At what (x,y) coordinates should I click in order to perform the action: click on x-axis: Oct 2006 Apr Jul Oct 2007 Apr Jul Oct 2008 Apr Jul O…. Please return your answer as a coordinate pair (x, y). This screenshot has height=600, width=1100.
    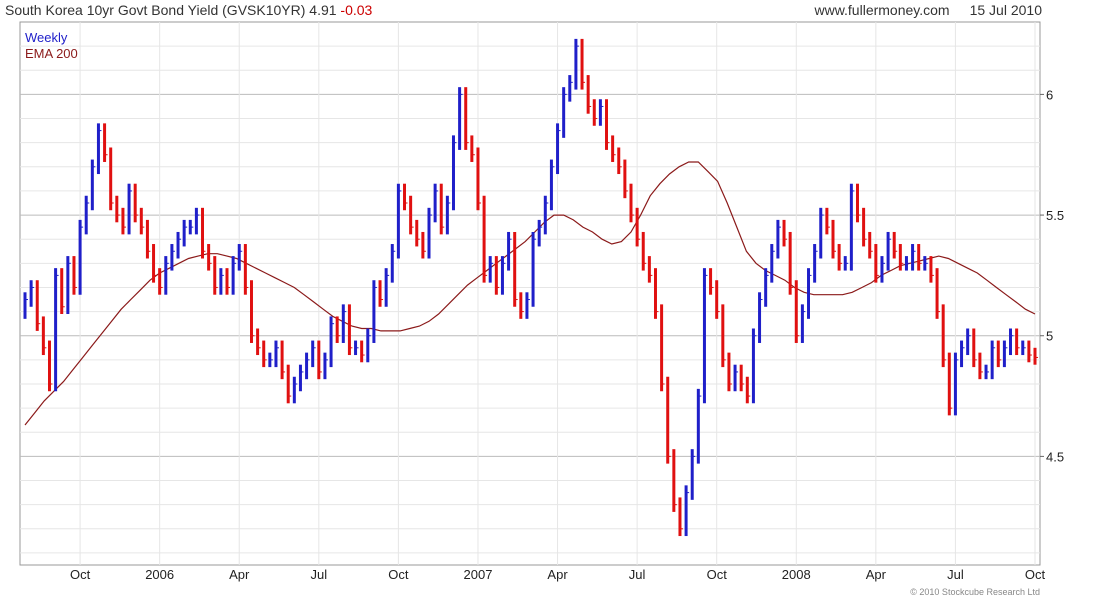
    Looking at the image, I should click on (558, 574).